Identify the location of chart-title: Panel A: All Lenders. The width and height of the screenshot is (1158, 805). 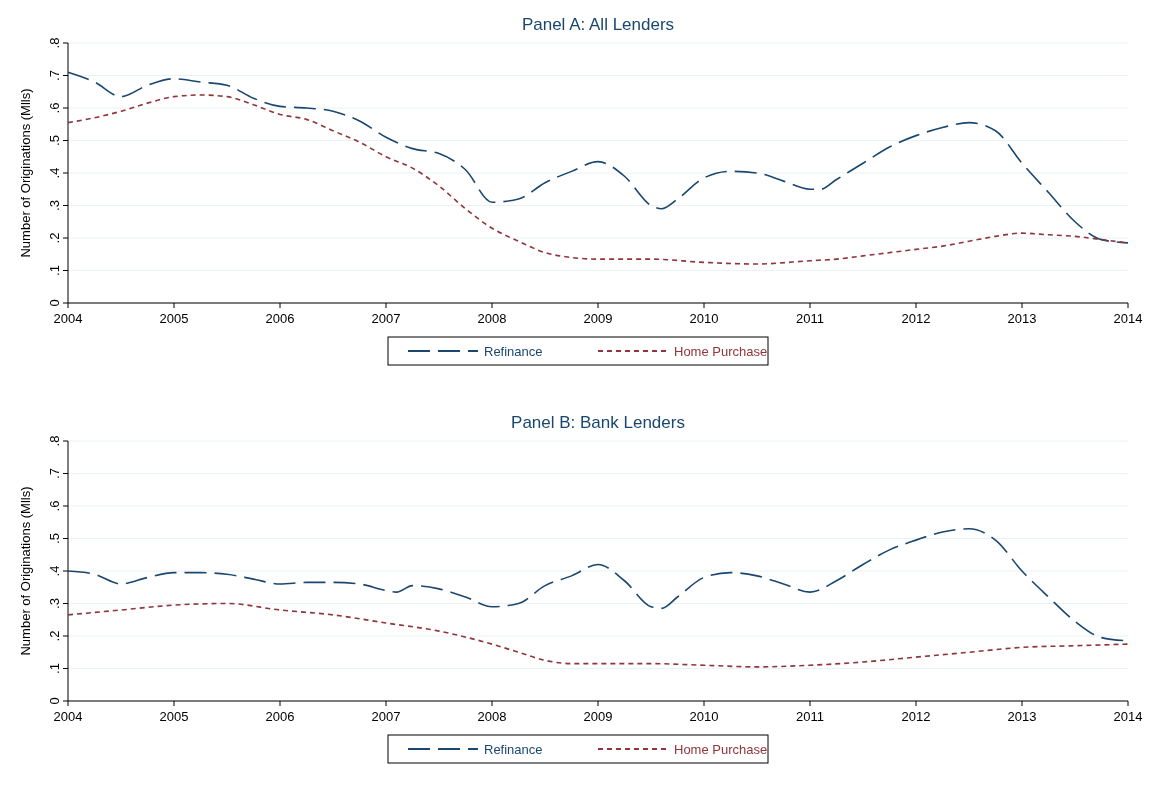
(598, 24).